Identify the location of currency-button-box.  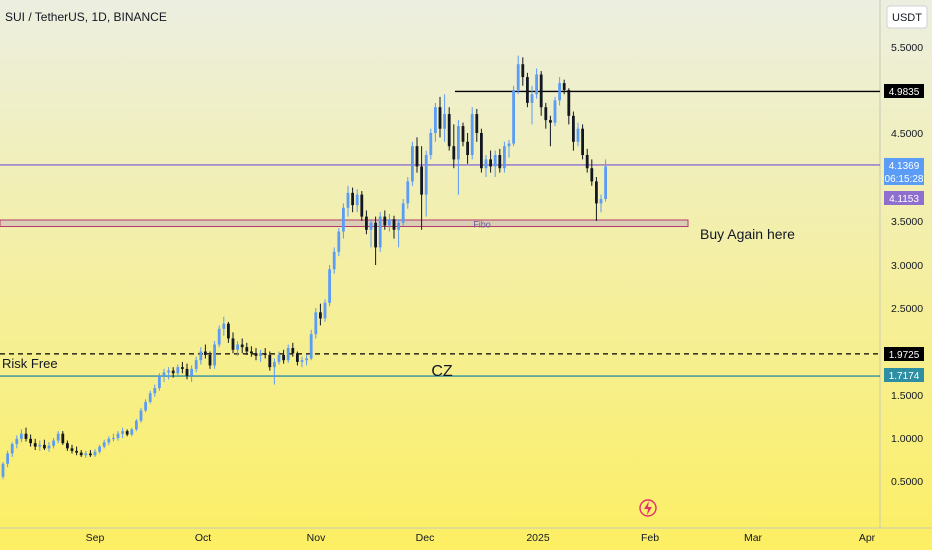
(907, 17).